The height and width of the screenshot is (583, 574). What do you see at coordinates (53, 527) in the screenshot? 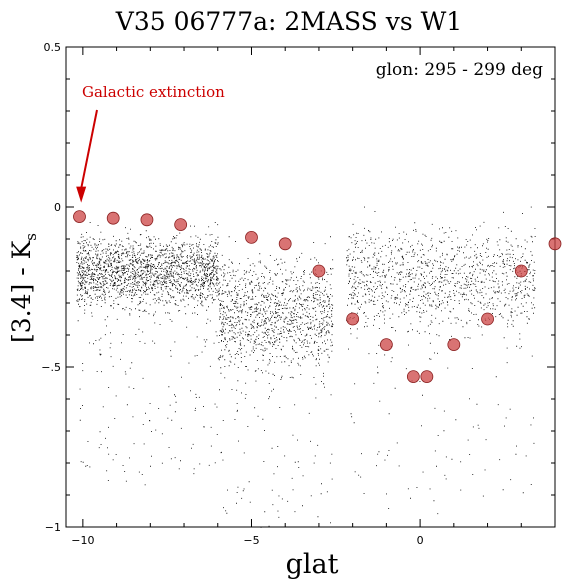
I see `y-tick-label: −1` at bounding box center [53, 527].